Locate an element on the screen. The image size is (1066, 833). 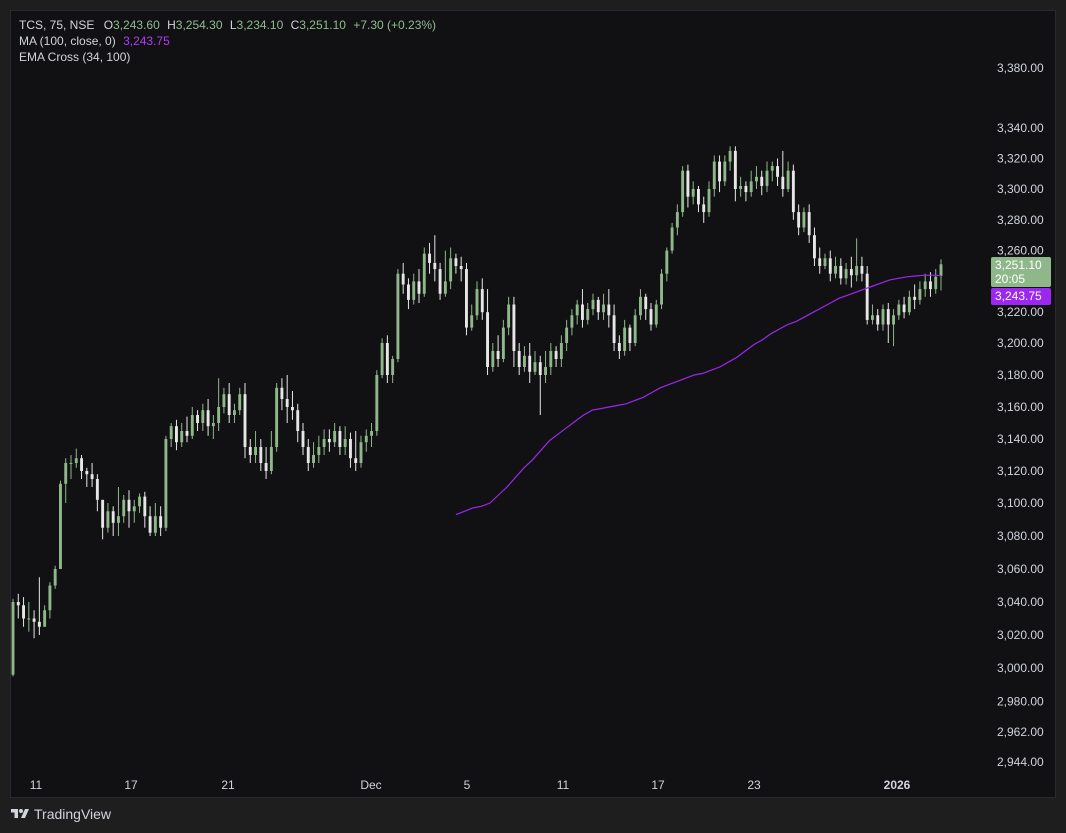
ma-indicator-label: MA (100, close, 0) is located at coordinates (67, 41).